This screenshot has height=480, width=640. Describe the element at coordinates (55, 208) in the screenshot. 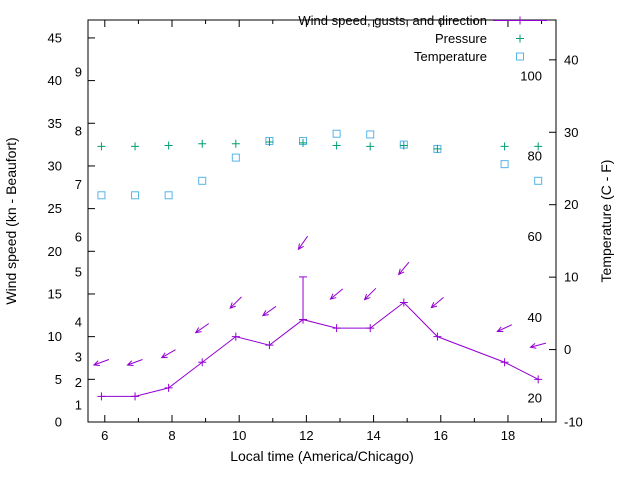

I see `y-left-tick-label: 25` at that location.